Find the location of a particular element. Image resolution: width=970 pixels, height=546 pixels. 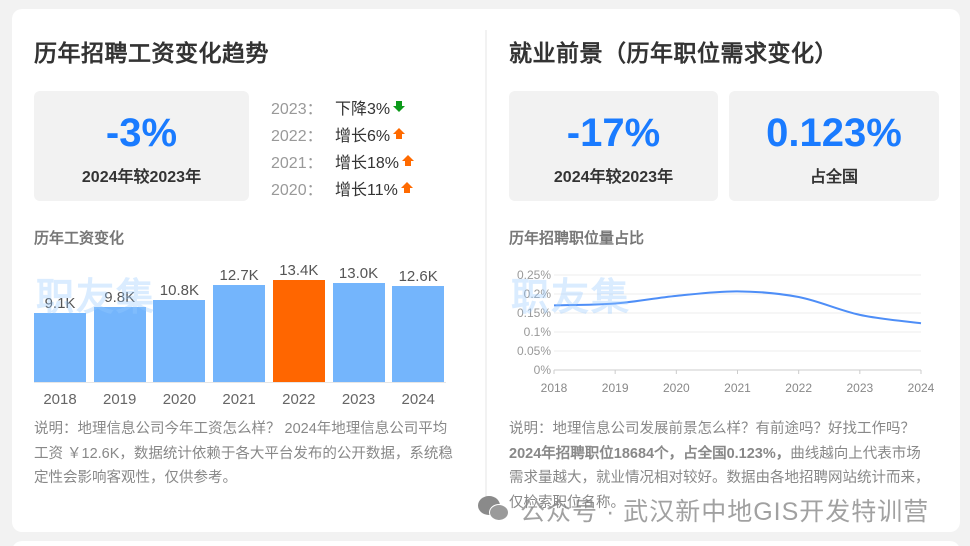

bar-2021: 12.7K is located at coordinates (239, 324).